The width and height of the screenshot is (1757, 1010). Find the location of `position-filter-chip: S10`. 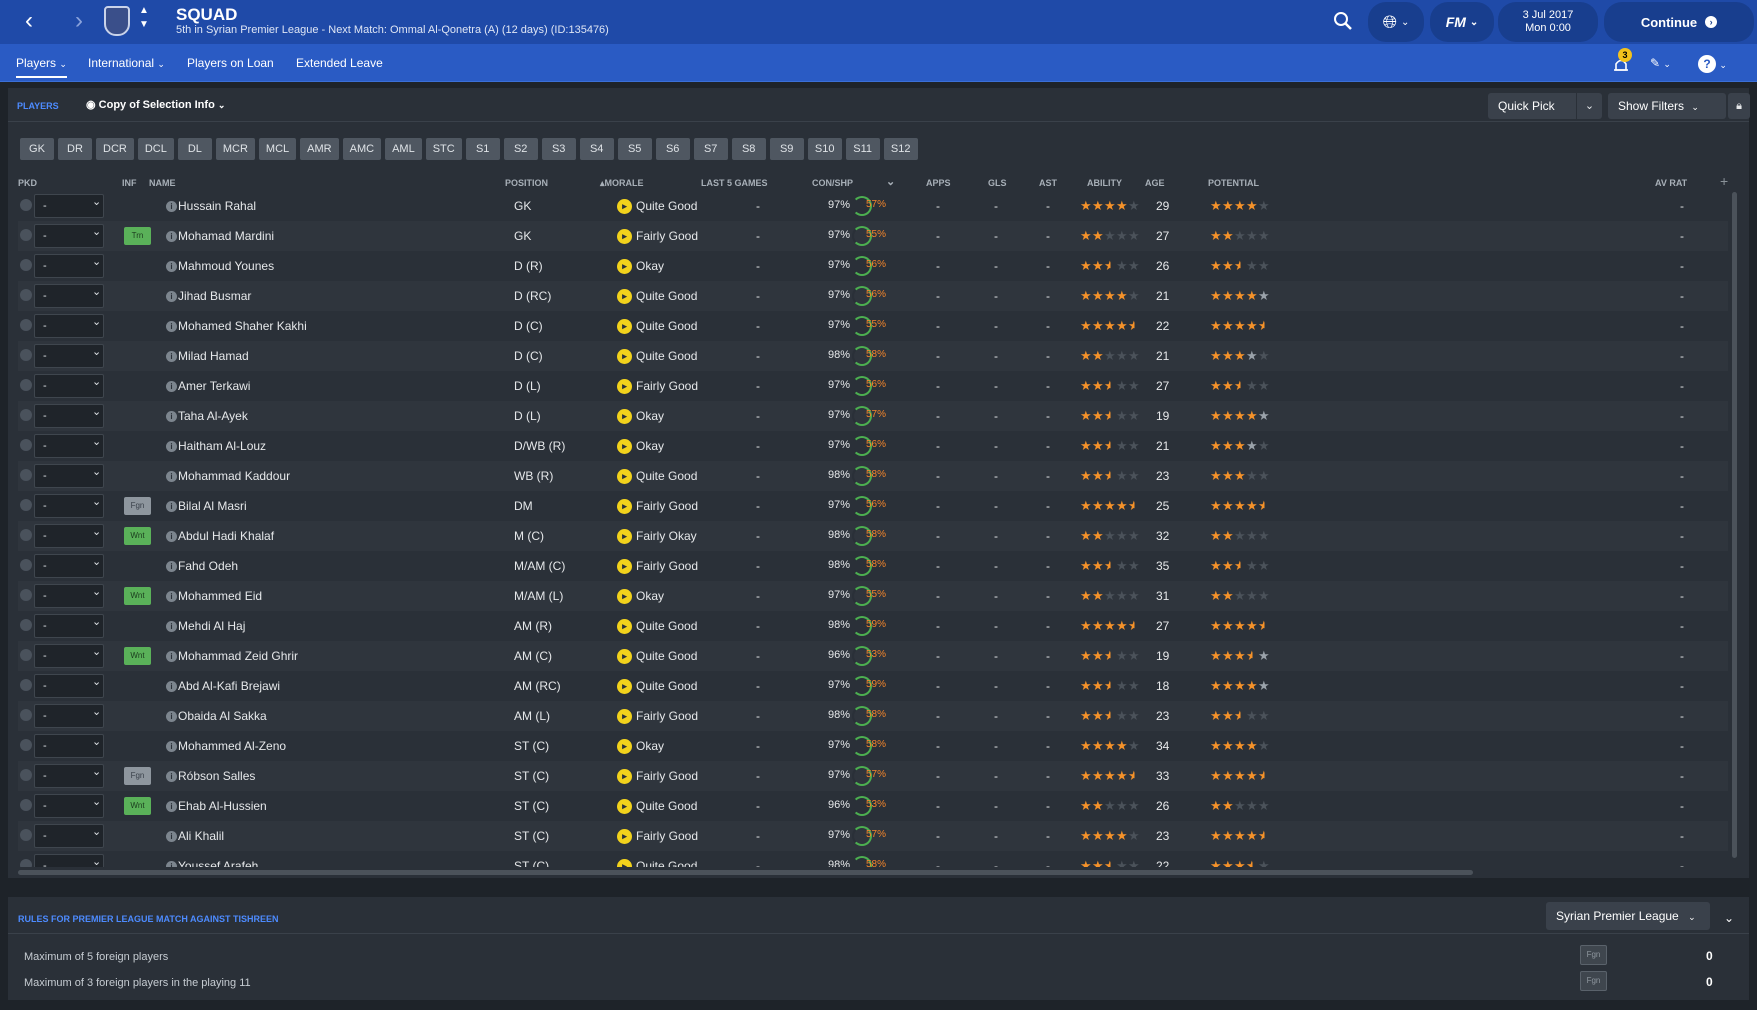

position-filter-chip: S10 is located at coordinates (824, 149).